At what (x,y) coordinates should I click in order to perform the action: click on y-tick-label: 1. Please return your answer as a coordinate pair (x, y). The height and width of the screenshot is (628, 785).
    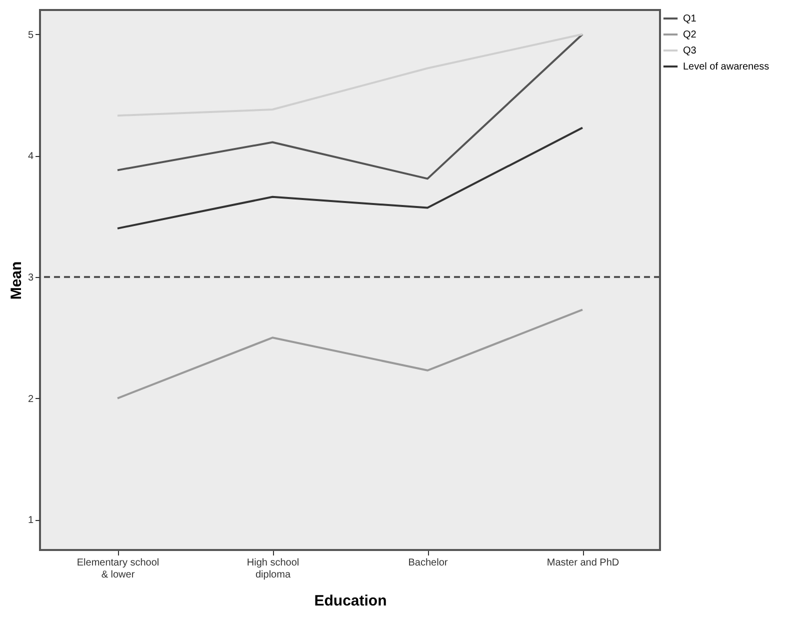
    Looking at the image, I should click on (31, 520).